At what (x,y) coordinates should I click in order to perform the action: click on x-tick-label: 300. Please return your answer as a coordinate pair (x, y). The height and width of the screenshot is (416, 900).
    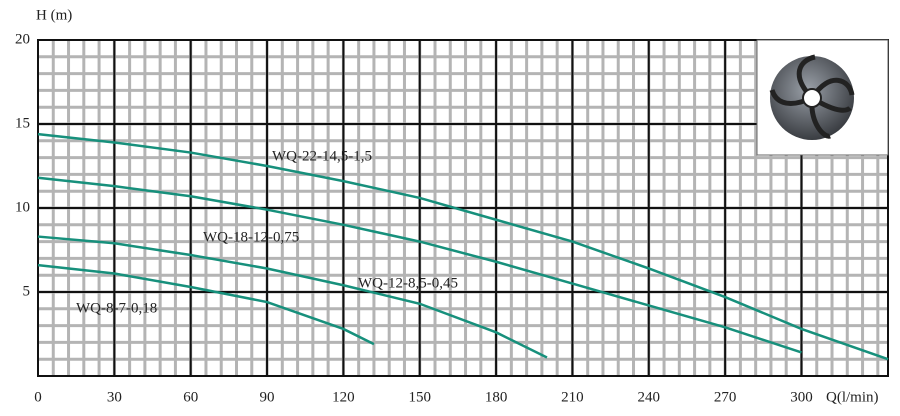
    Looking at the image, I should click on (801, 397).